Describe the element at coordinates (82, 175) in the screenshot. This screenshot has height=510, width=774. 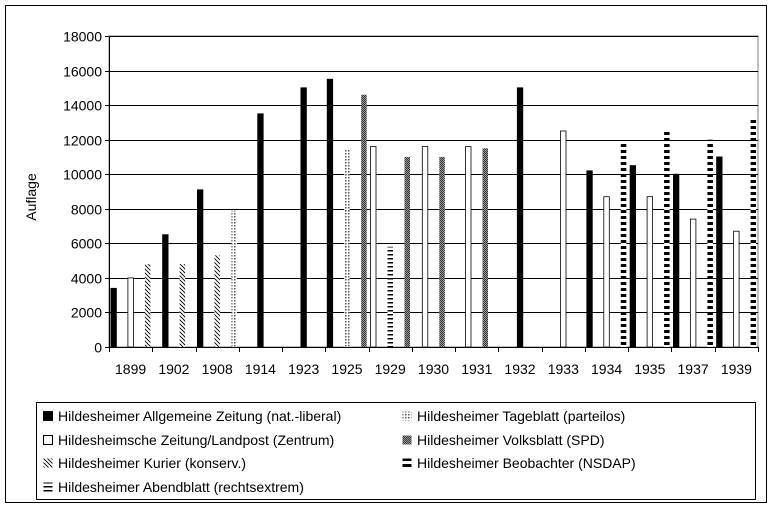
I see `y-tick-label: 10000` at that location.